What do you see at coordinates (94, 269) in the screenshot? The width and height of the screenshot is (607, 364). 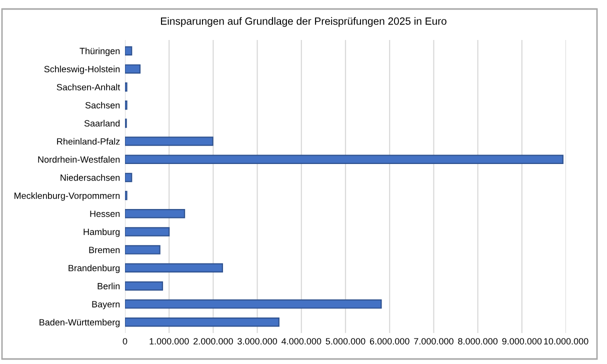 I see `y-tick-label: Brandenburg` at bounding box center [94, 269].